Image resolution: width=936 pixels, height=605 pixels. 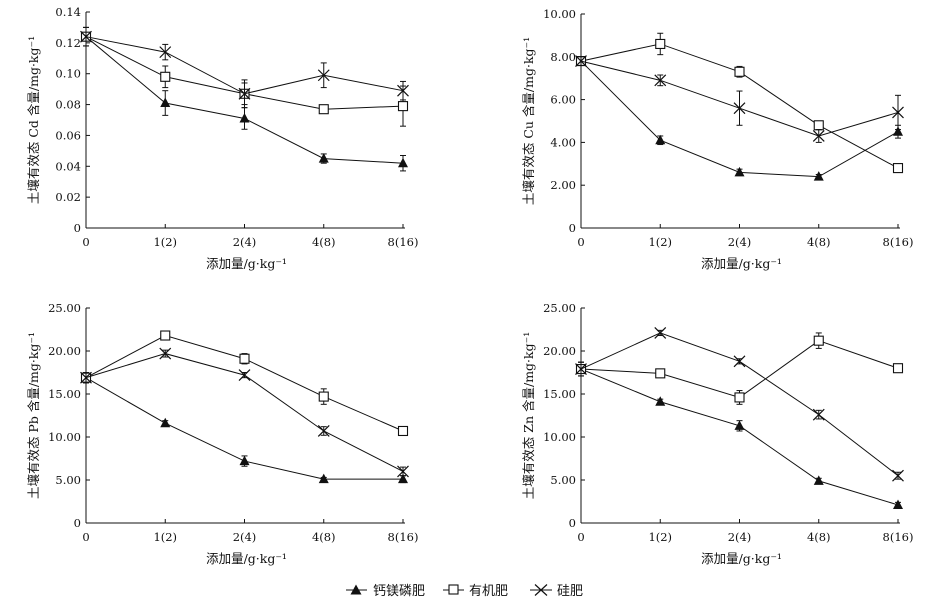 What do you see at coordinates (68, 74) in the screenshot?
I see `y-tick-label: 0.10` at bounding box center [68, 74].